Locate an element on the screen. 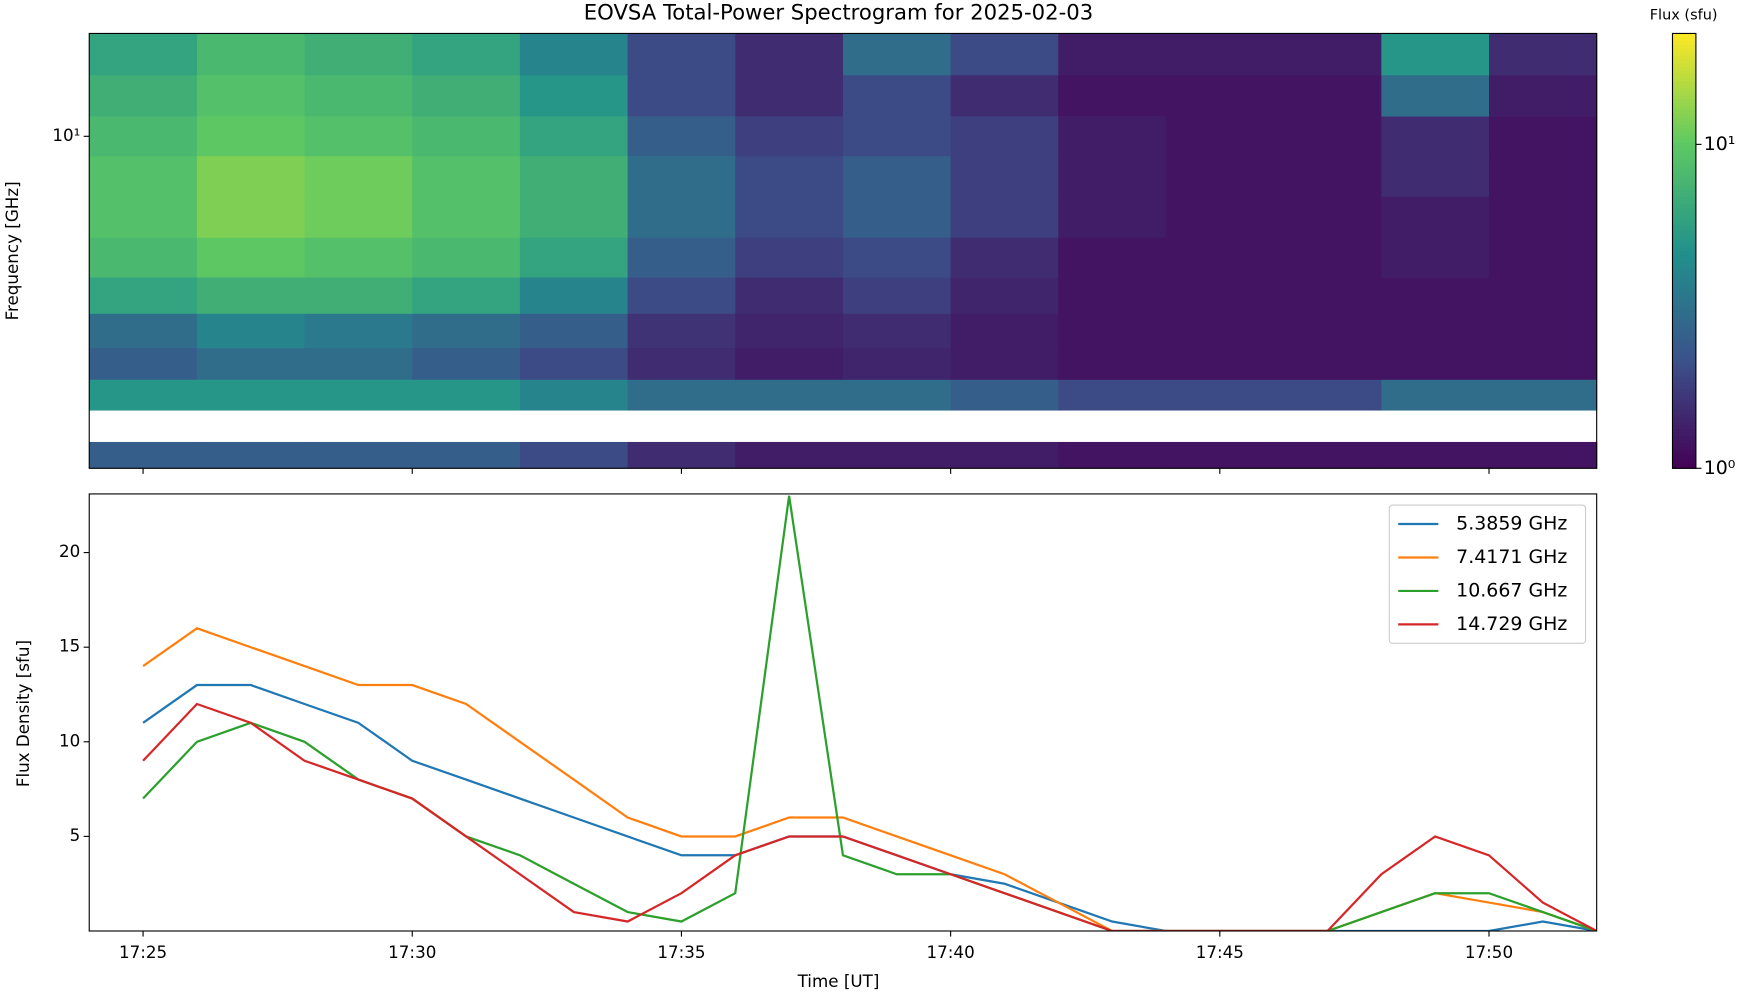 The height and width of the screenshot is (995, 1745). y-tick-label: 20 is located at coordinates (69, 551).